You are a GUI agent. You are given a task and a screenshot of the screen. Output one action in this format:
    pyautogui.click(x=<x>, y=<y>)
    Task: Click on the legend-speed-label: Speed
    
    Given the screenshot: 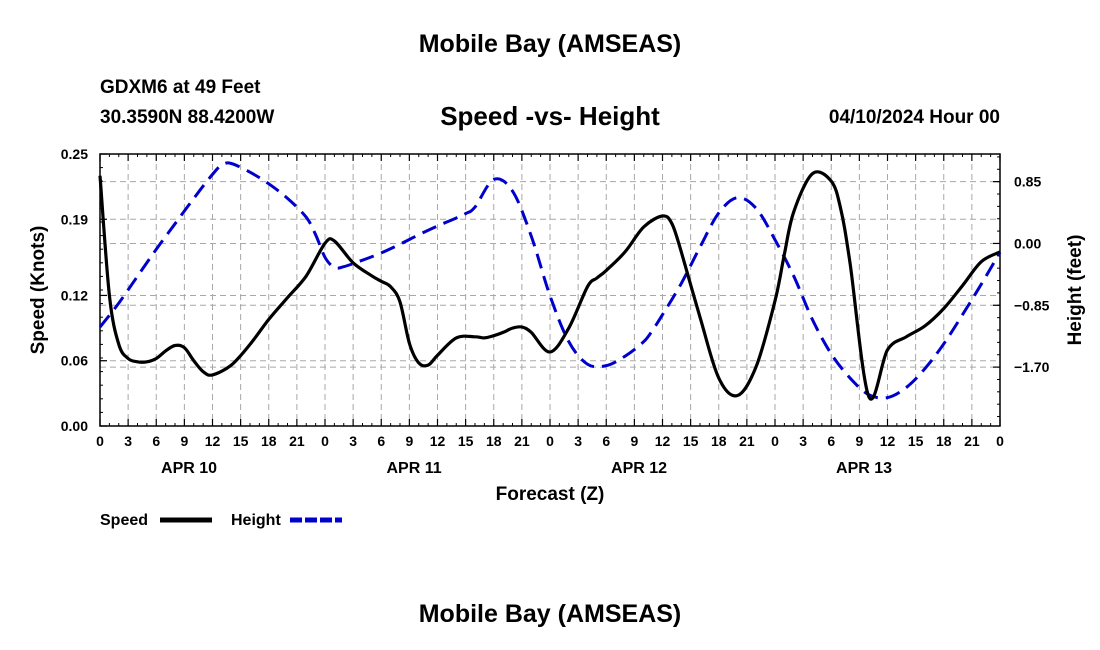 What is the action you would take?
    pyautogui.click(x=124, y=520)
    